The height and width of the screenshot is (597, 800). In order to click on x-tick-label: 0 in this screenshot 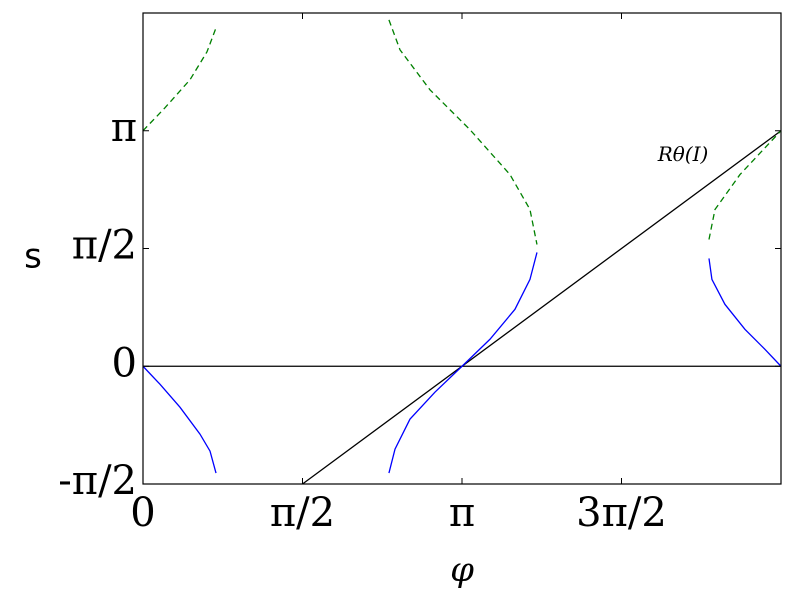, I will do `click(142, 513)`.